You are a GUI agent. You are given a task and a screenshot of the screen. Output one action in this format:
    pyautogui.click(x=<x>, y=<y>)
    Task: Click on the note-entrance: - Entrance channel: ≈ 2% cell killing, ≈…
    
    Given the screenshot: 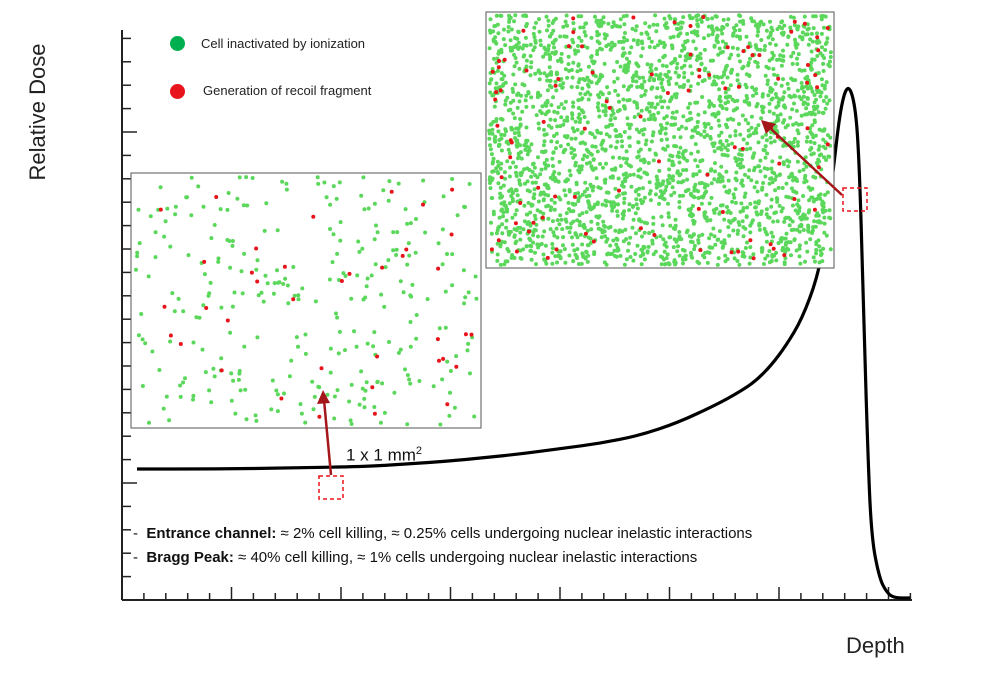 What is the action you would take?
    pyautogui.click(x=443, y=533)
    